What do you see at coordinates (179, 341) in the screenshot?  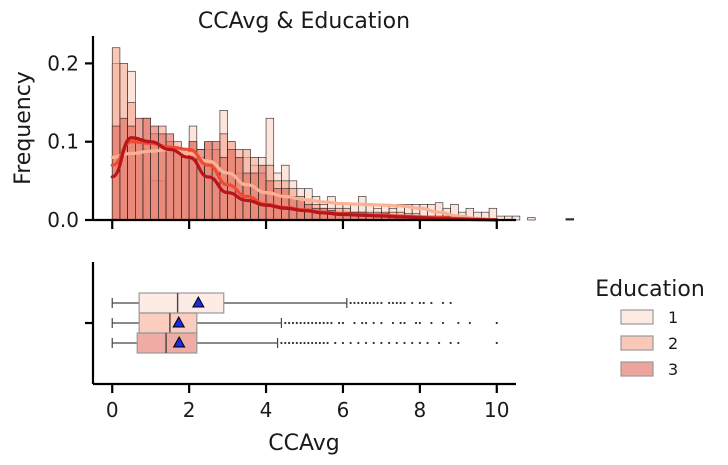 I see `mean-marker` at bounding box center [179, 341].